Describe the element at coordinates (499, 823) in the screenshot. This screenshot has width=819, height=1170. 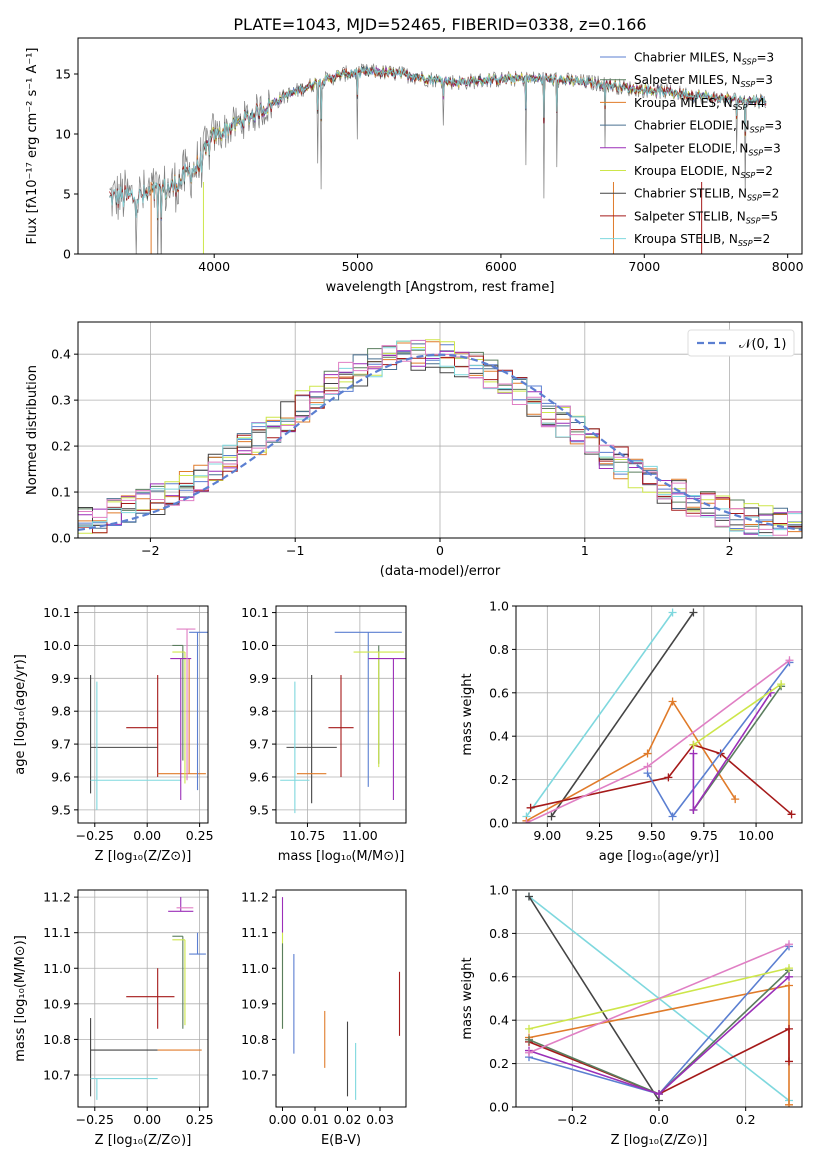
I see `y-tick-label: 0.0` at that location.